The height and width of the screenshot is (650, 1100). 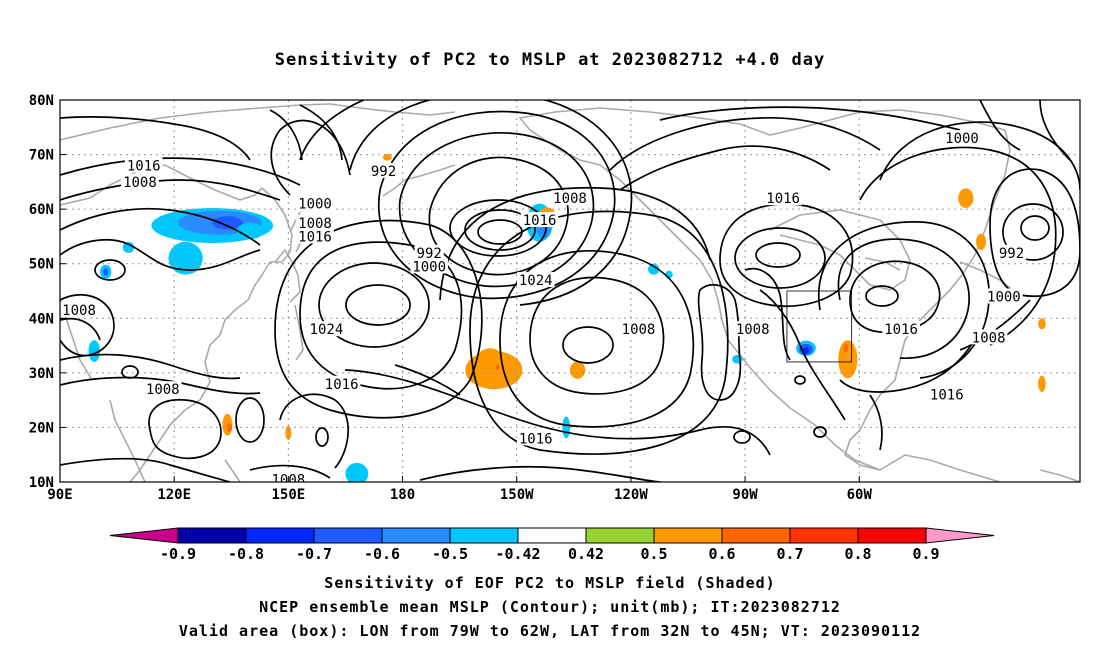 I want to click on colorbar-label: -0.42, so click(x=517, y=554).